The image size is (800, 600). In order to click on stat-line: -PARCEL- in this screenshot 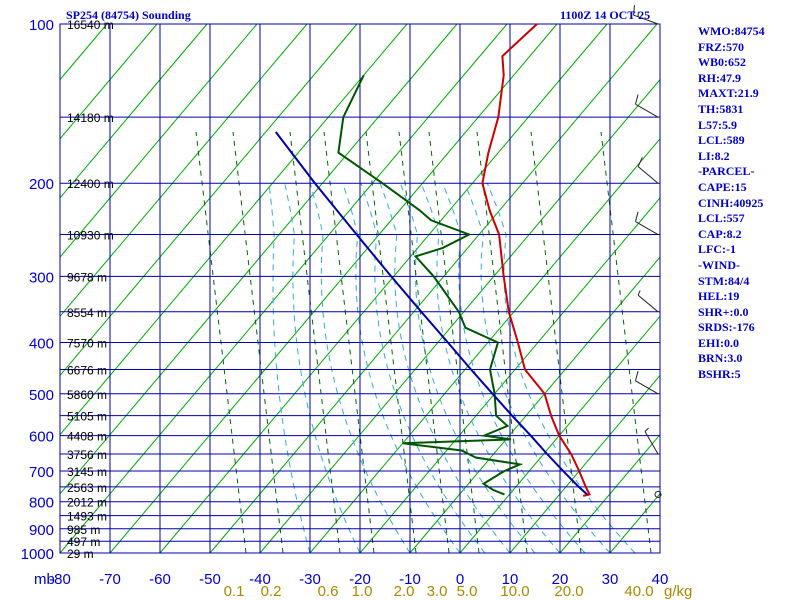, I will do `click(726, 171)`.